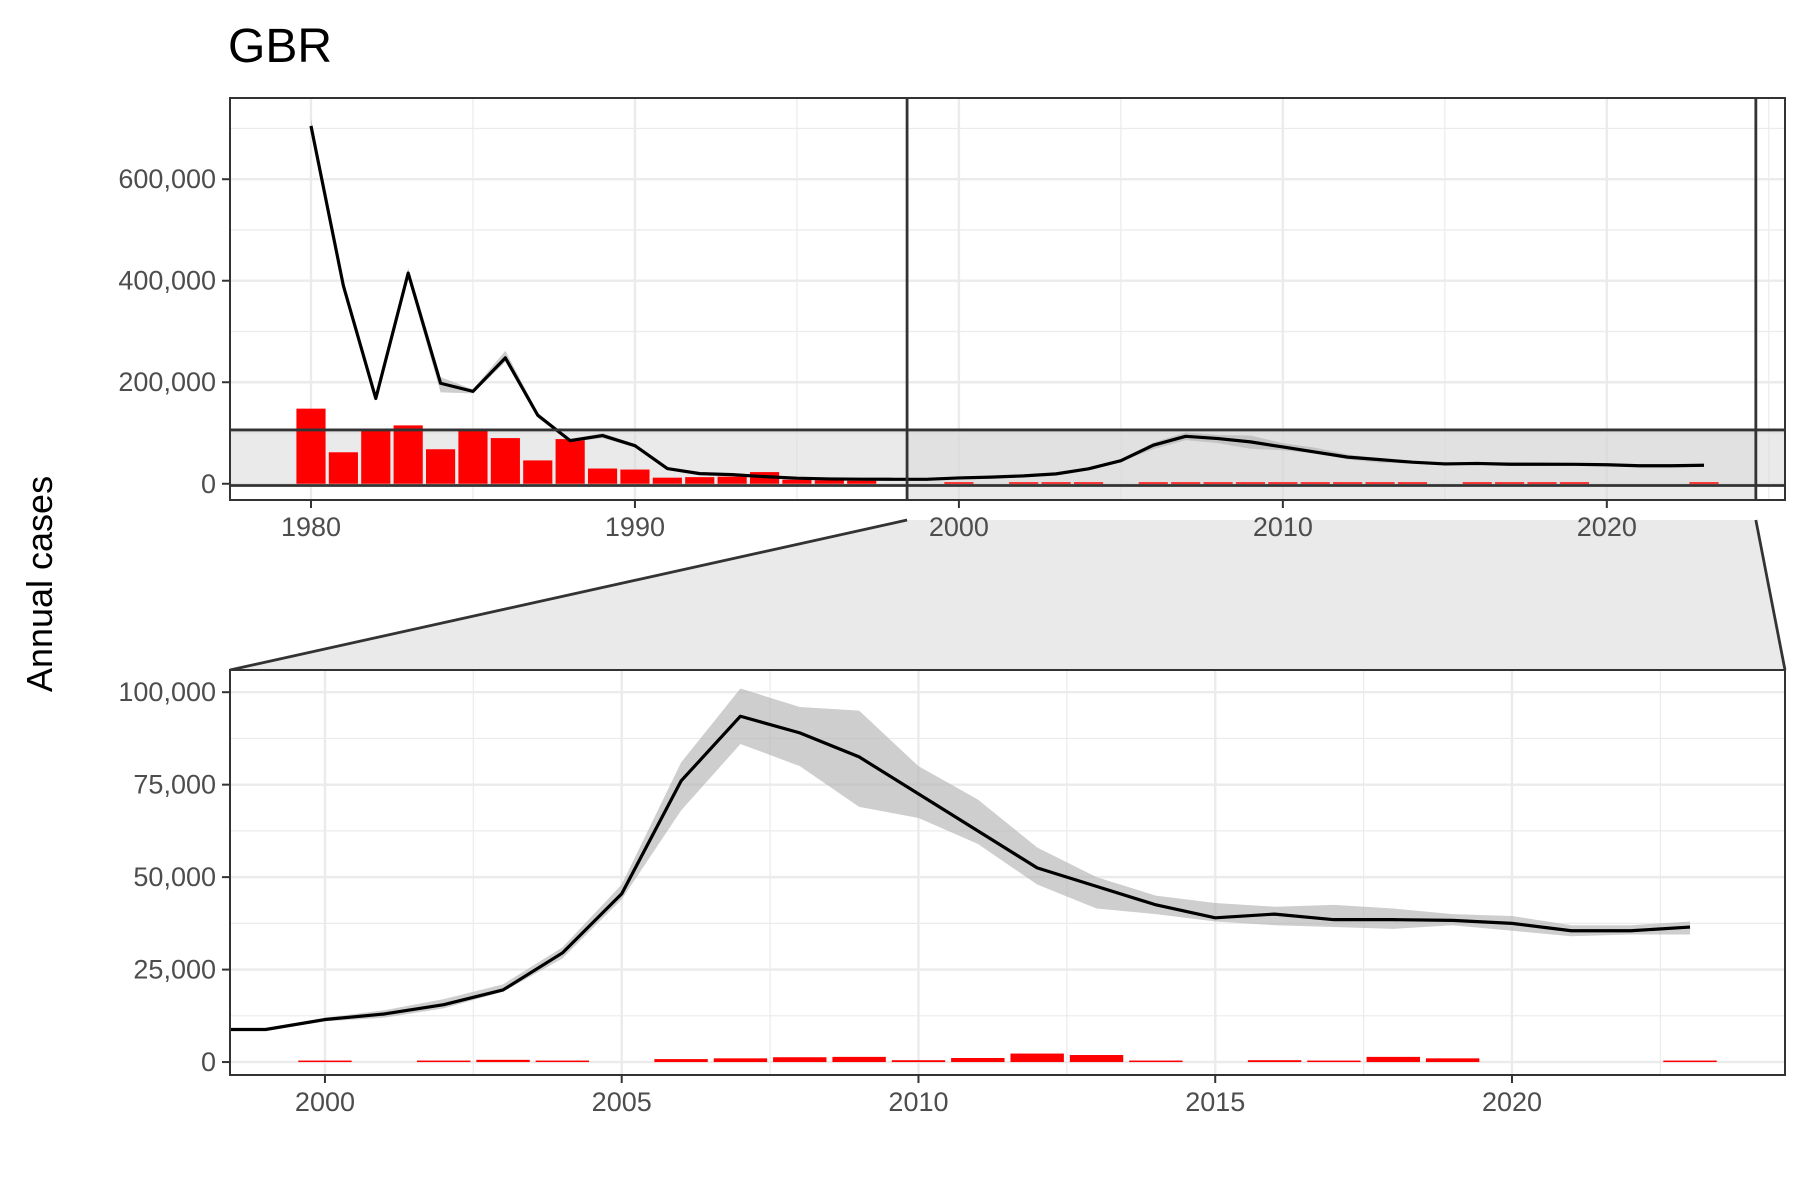  Describe the element at coordinates (39, 584) in the screenshot. I see `y-axis-label: Annual cases` at that location.